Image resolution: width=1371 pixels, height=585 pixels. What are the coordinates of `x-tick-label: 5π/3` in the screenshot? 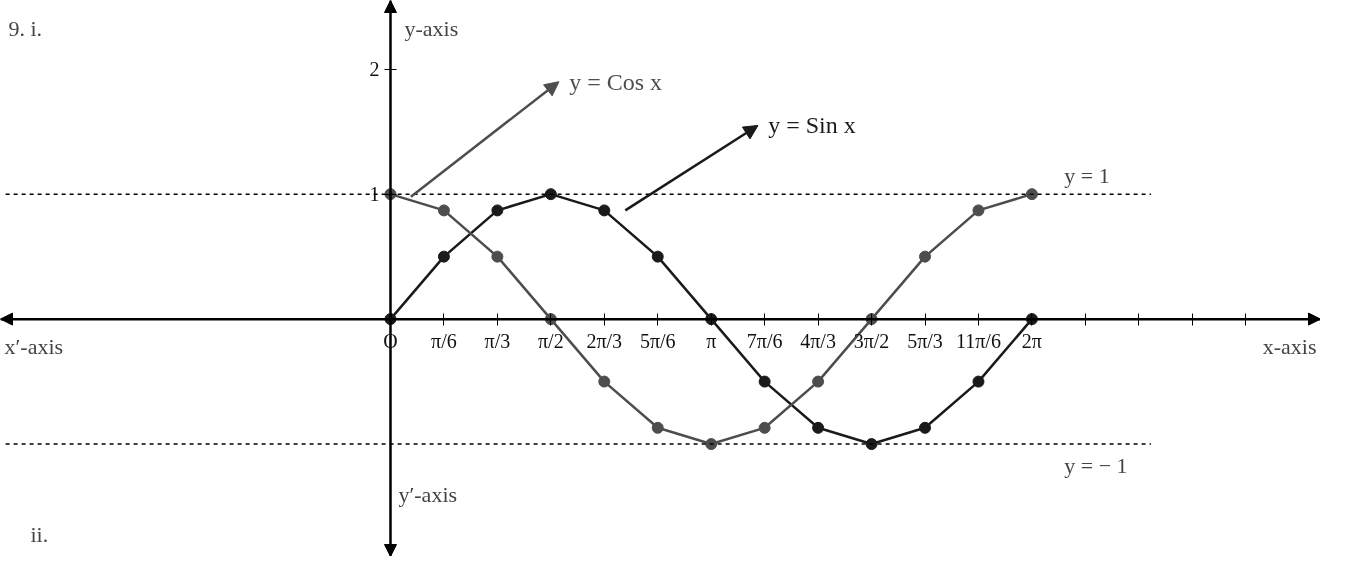 It's located at (925, 341).